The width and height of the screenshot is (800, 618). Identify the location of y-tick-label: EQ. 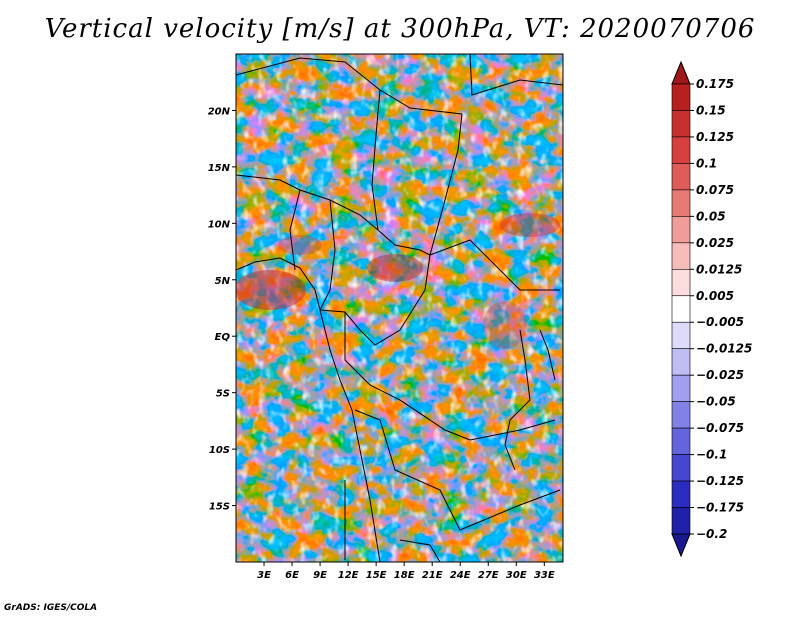
(223, 337).